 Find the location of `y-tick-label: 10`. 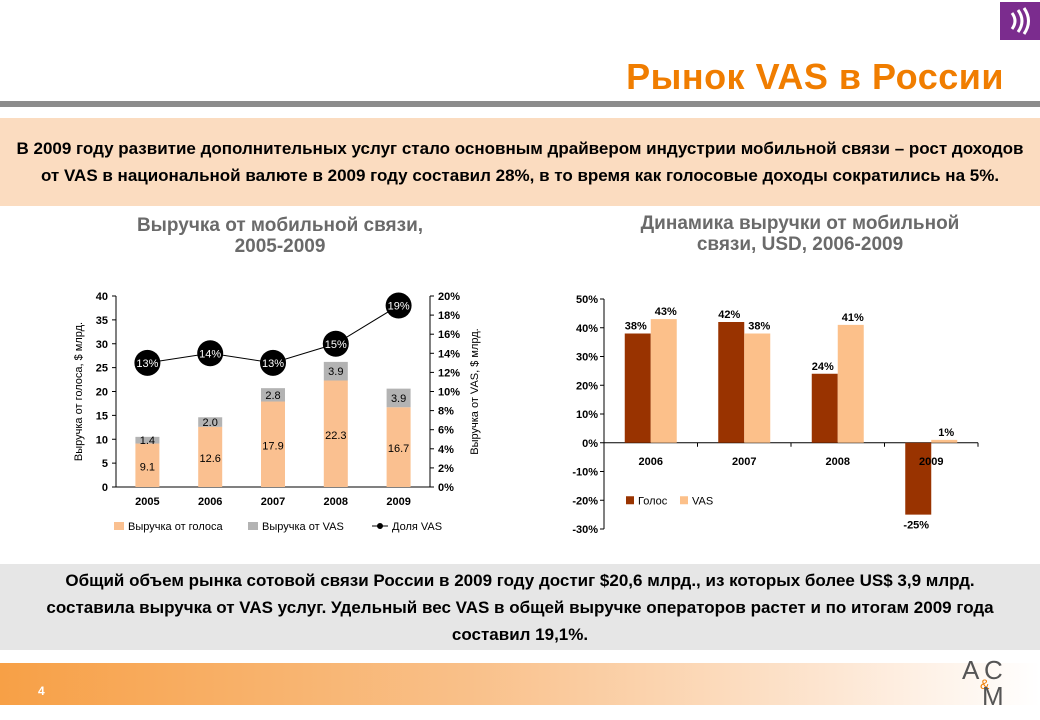

y-tick-label: 10 is located at coordinates (102, 440).